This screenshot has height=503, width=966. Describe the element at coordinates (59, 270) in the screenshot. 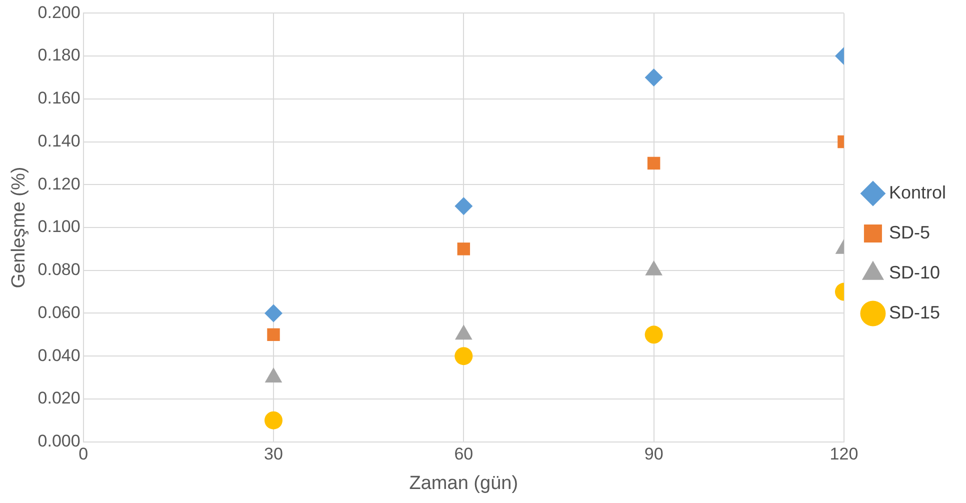

I see `y-tick-label: 0.080` at that location.